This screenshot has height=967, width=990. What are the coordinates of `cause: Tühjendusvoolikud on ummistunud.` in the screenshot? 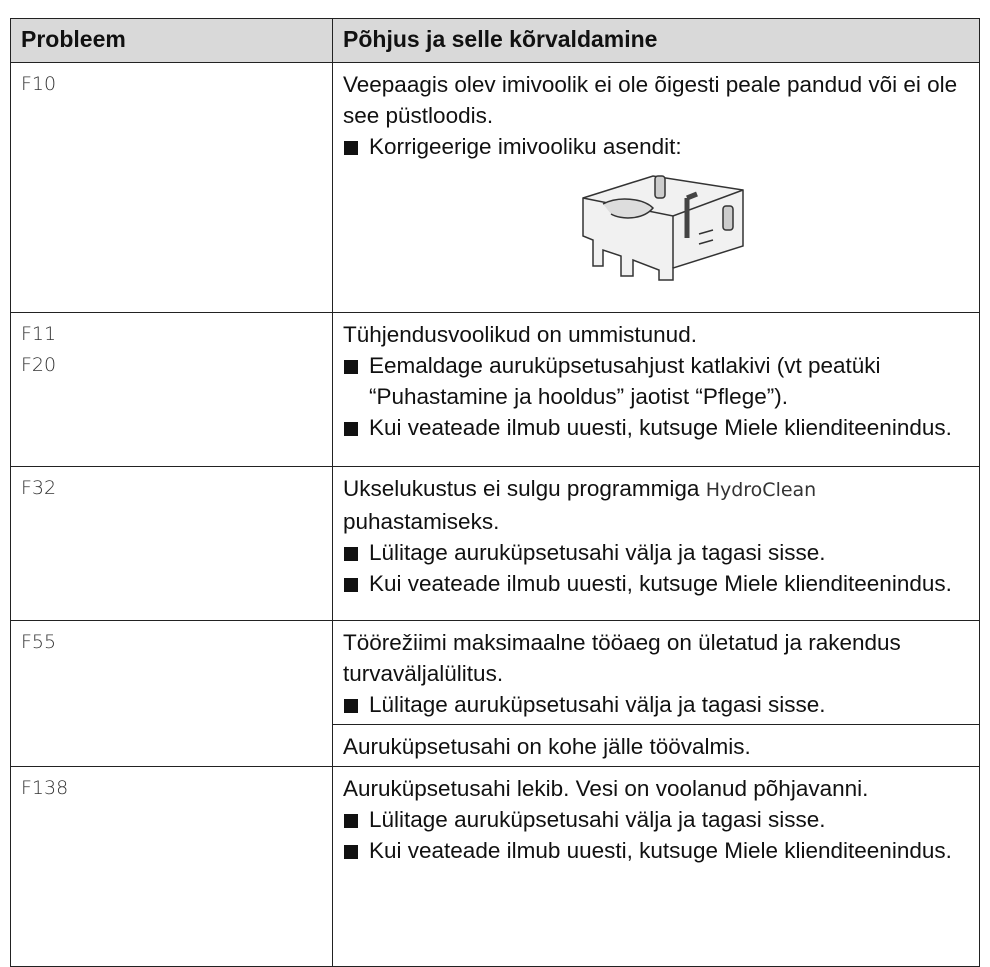 It's located at (656, 334).